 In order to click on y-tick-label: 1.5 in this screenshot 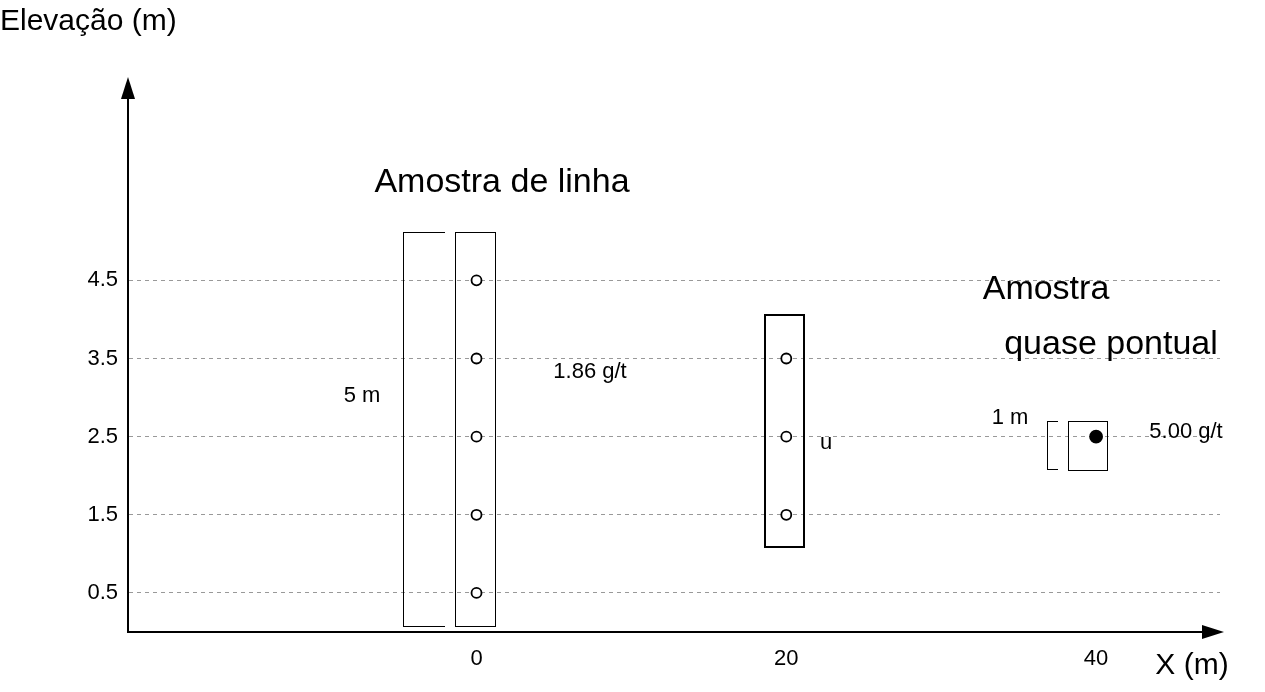, I will do `click(102, 513)`.